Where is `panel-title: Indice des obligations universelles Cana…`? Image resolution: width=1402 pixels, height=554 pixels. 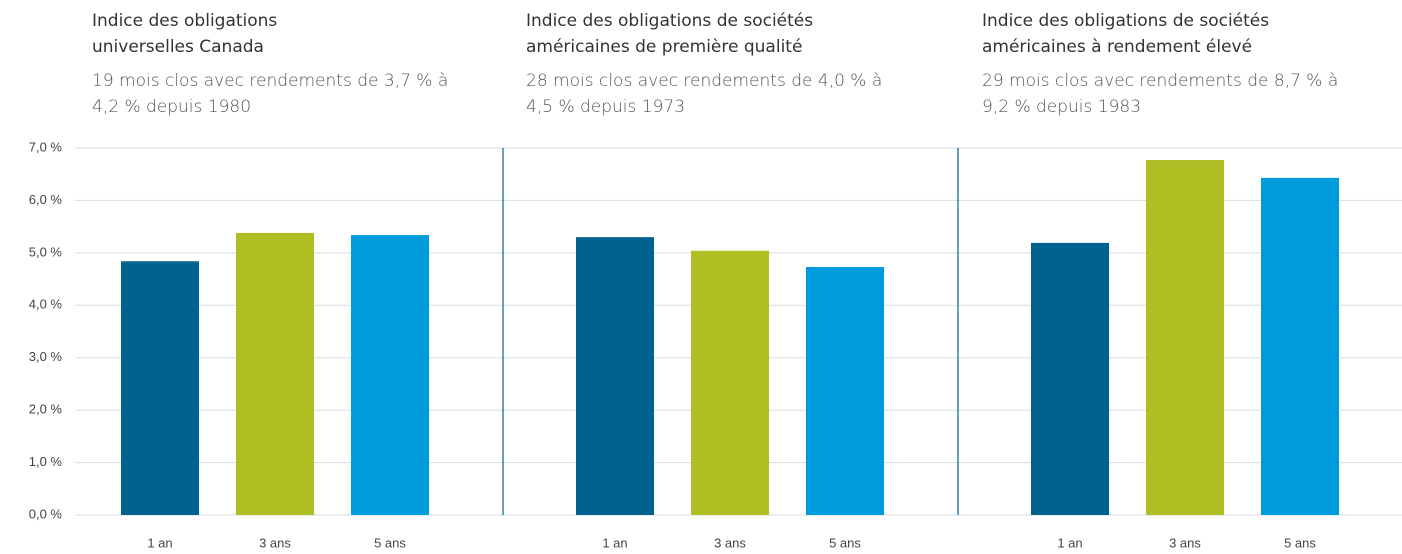 panel-title: Indice des obligations universelles Cana… is located at coordinates (185, 34).